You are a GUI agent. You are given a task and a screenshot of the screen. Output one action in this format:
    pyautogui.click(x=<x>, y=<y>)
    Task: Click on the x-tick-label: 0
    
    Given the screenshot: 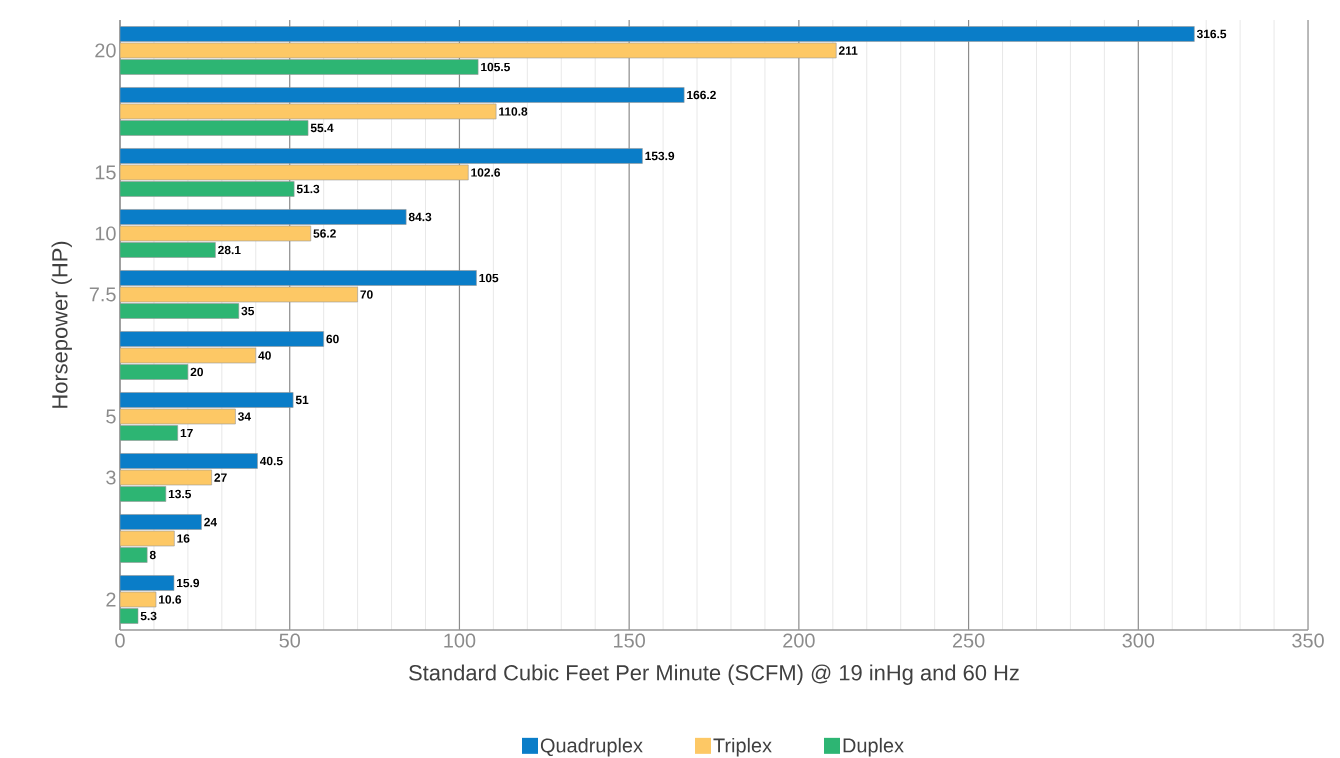 What is the action you would take?
    pyautogui.click(x=120, y=640)
    